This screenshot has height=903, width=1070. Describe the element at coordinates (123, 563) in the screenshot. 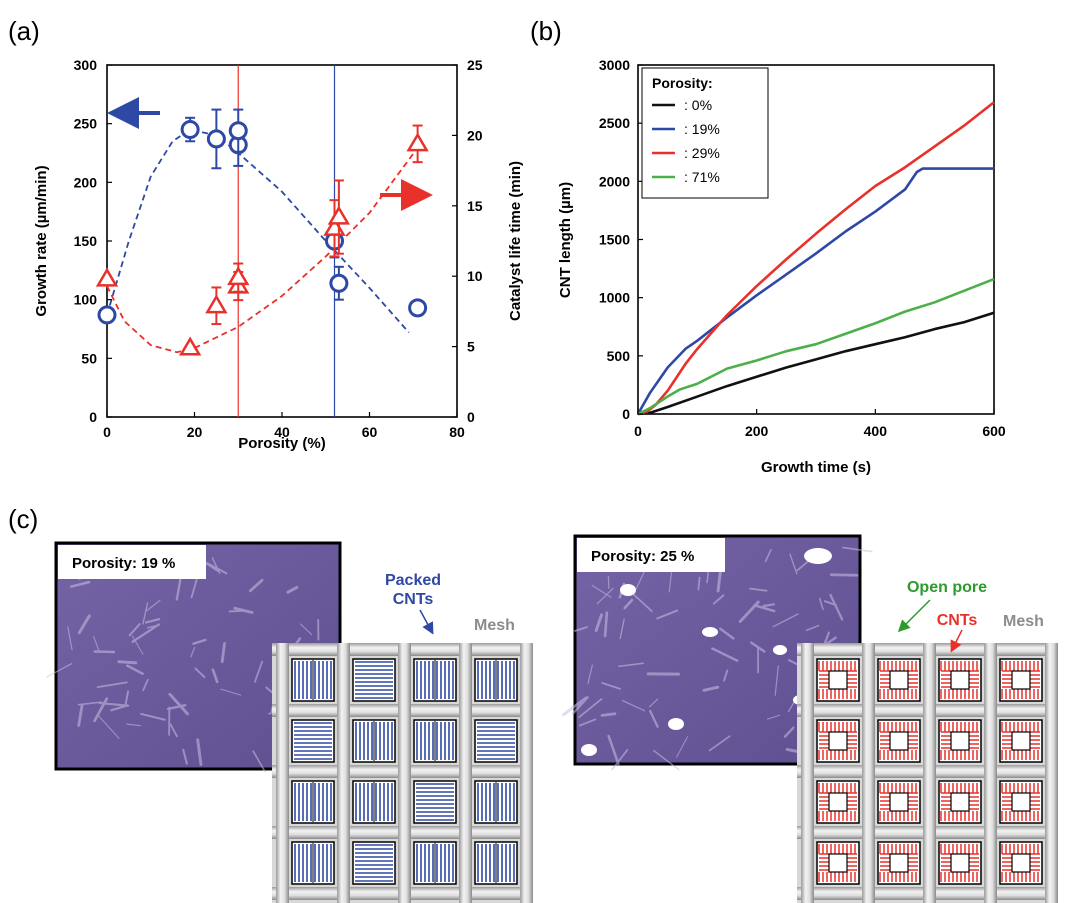

I see `porosity-label-19: Porosity: 19 %` at that location.